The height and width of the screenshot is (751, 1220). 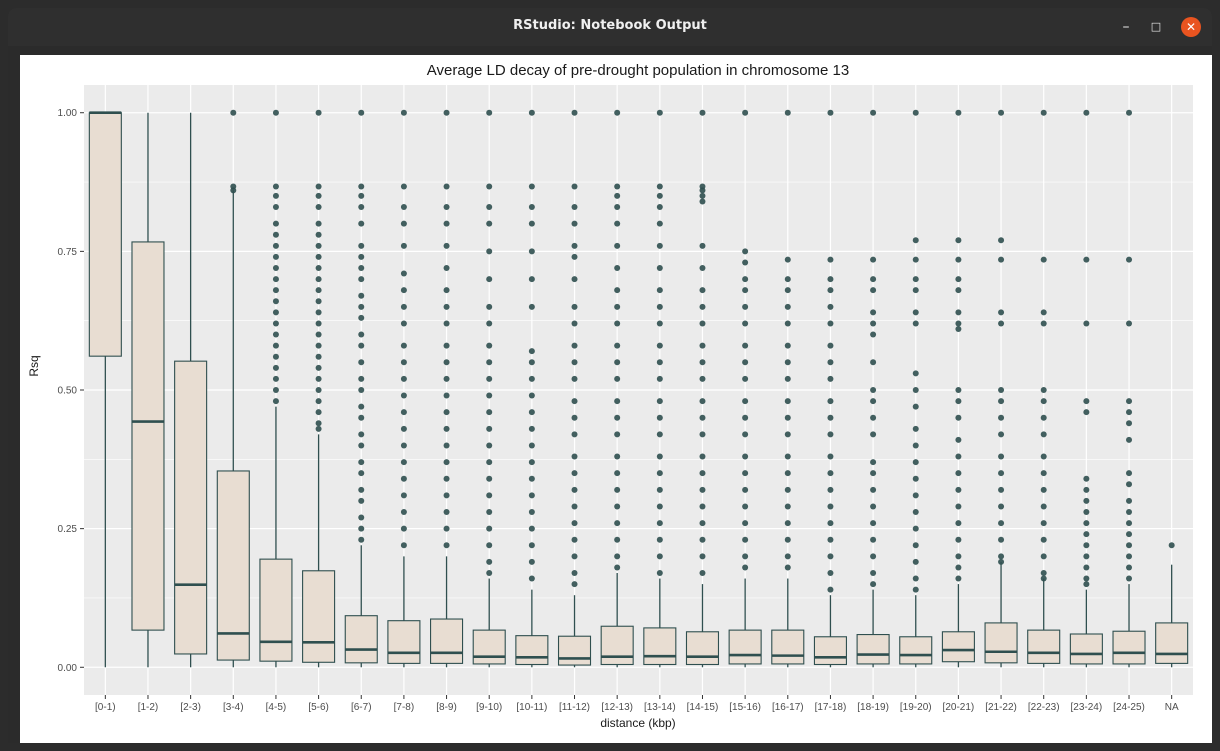 What do you see at coordinates (1126, 27) in the screenshot?
I see `minimize-icon: –` at bounding box center [1126, 27].